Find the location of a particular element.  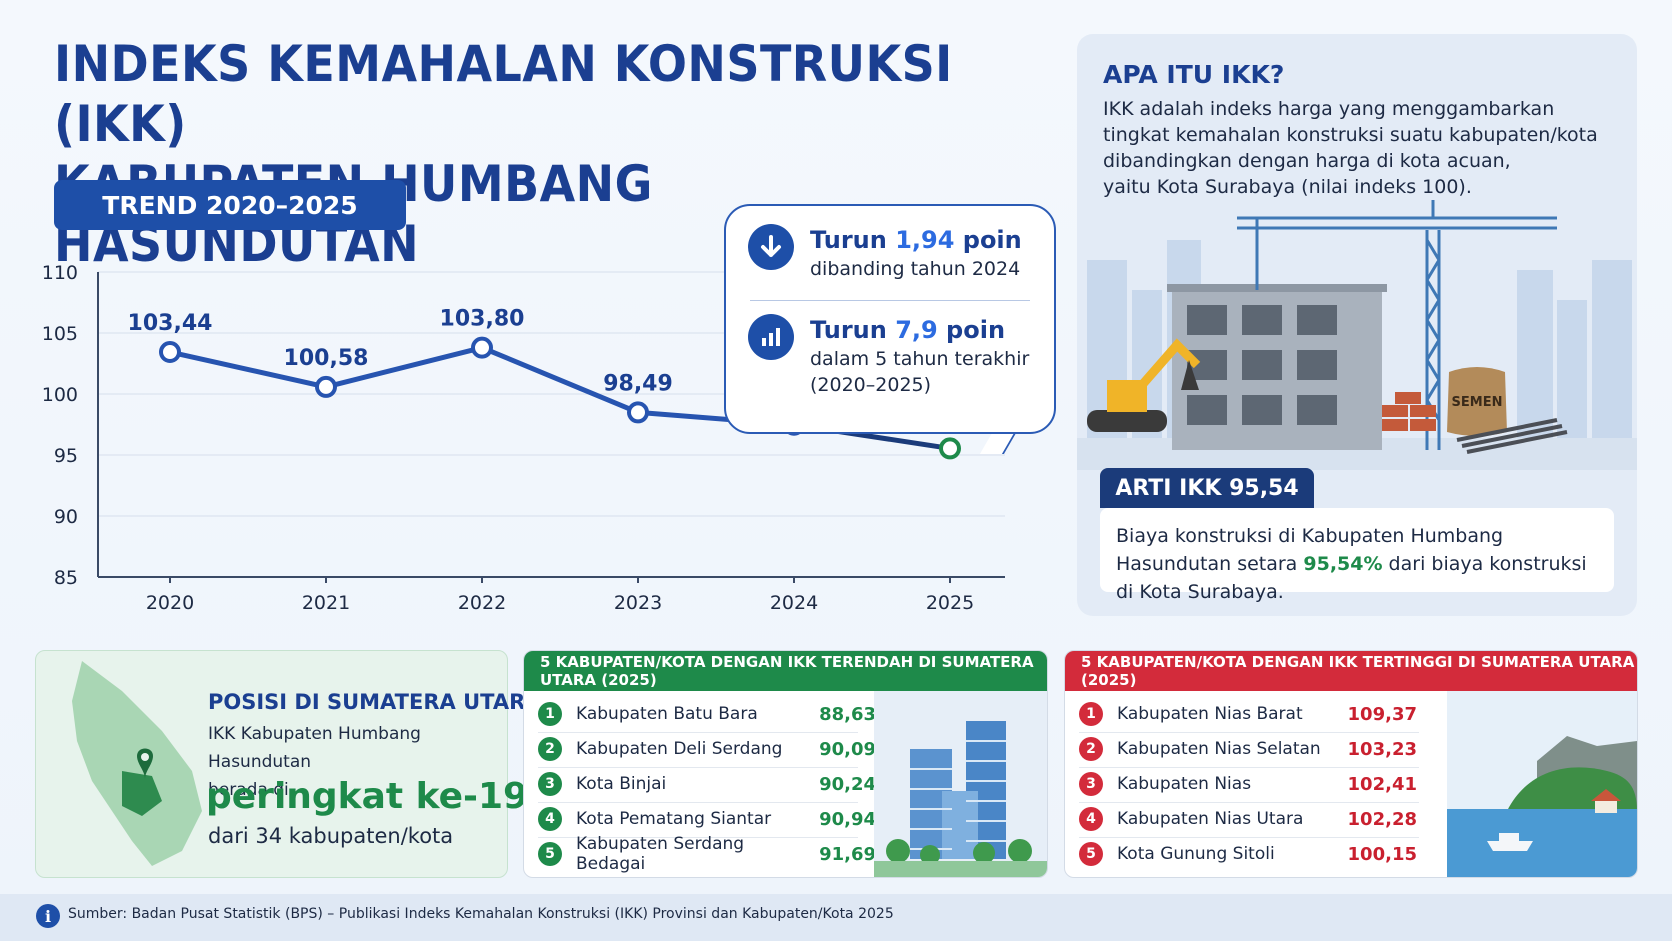

lowest-row: 5 Kabupaten Serdang Bedagai 91,69 is located at coordinates (707, 854).